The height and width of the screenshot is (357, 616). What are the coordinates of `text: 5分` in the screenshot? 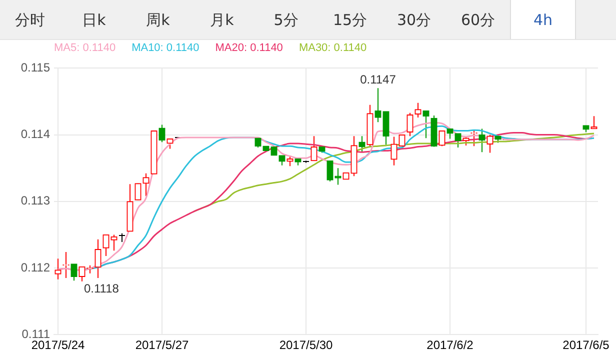 It's located at (286, 20).